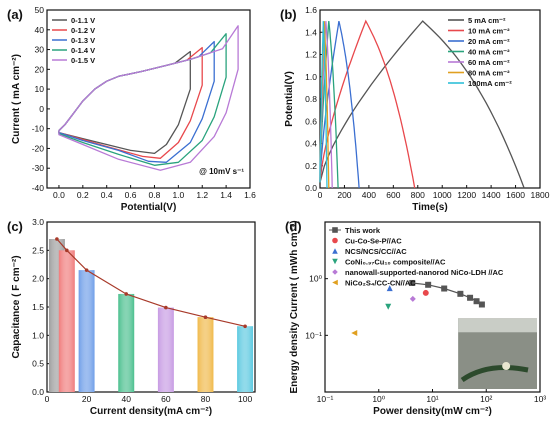 The width and height of the screenshot is (550, 429). What do you see at coordinates (311, 166) in the screenshot?
I see `y-tick-label: 0.2` at bounding box center [311, 166].